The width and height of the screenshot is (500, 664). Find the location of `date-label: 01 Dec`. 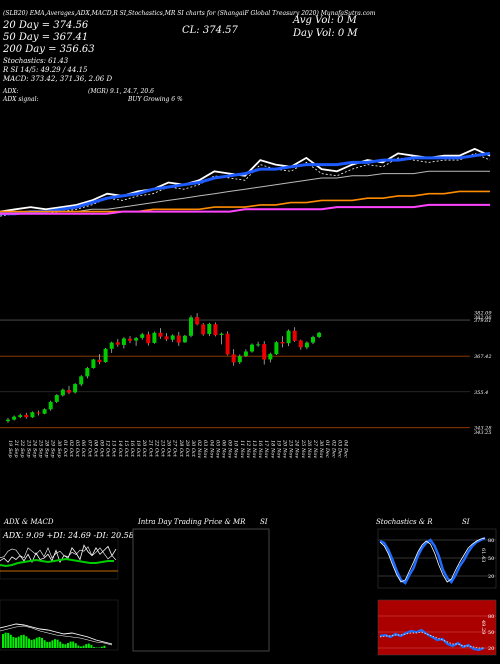

date-label: 01 Dec is located at coordinates (327, 449).